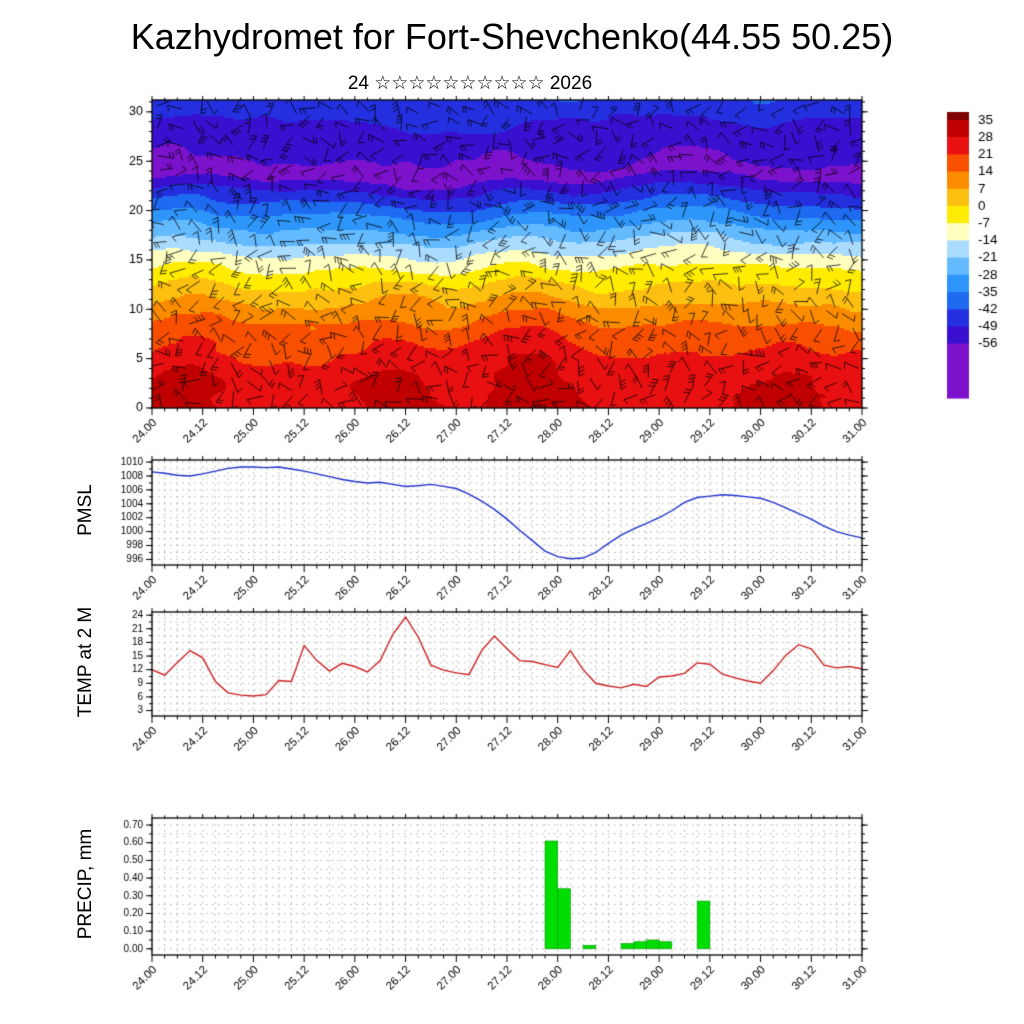 The image size is (1024, 1024). What do you see at coordinates (979, 255) in the screenshot?
I see `temperature-colorbar` at bounding box center [979, 255].